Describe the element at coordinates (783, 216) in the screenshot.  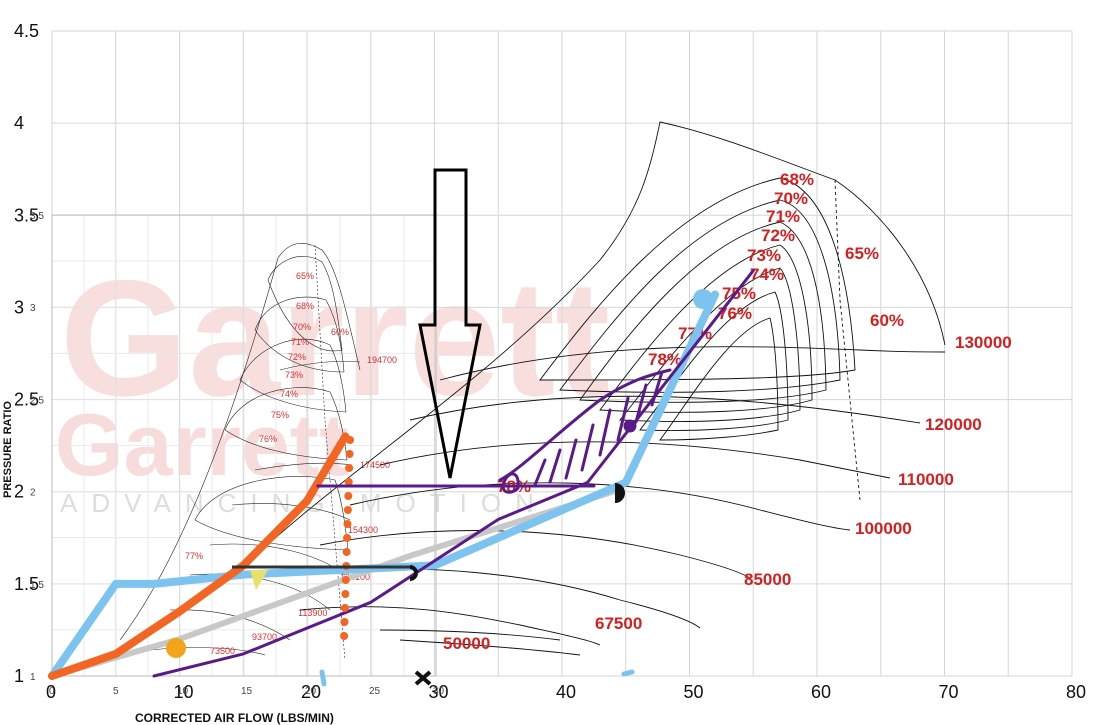
I see `large-eff-label: 71%` at that location.